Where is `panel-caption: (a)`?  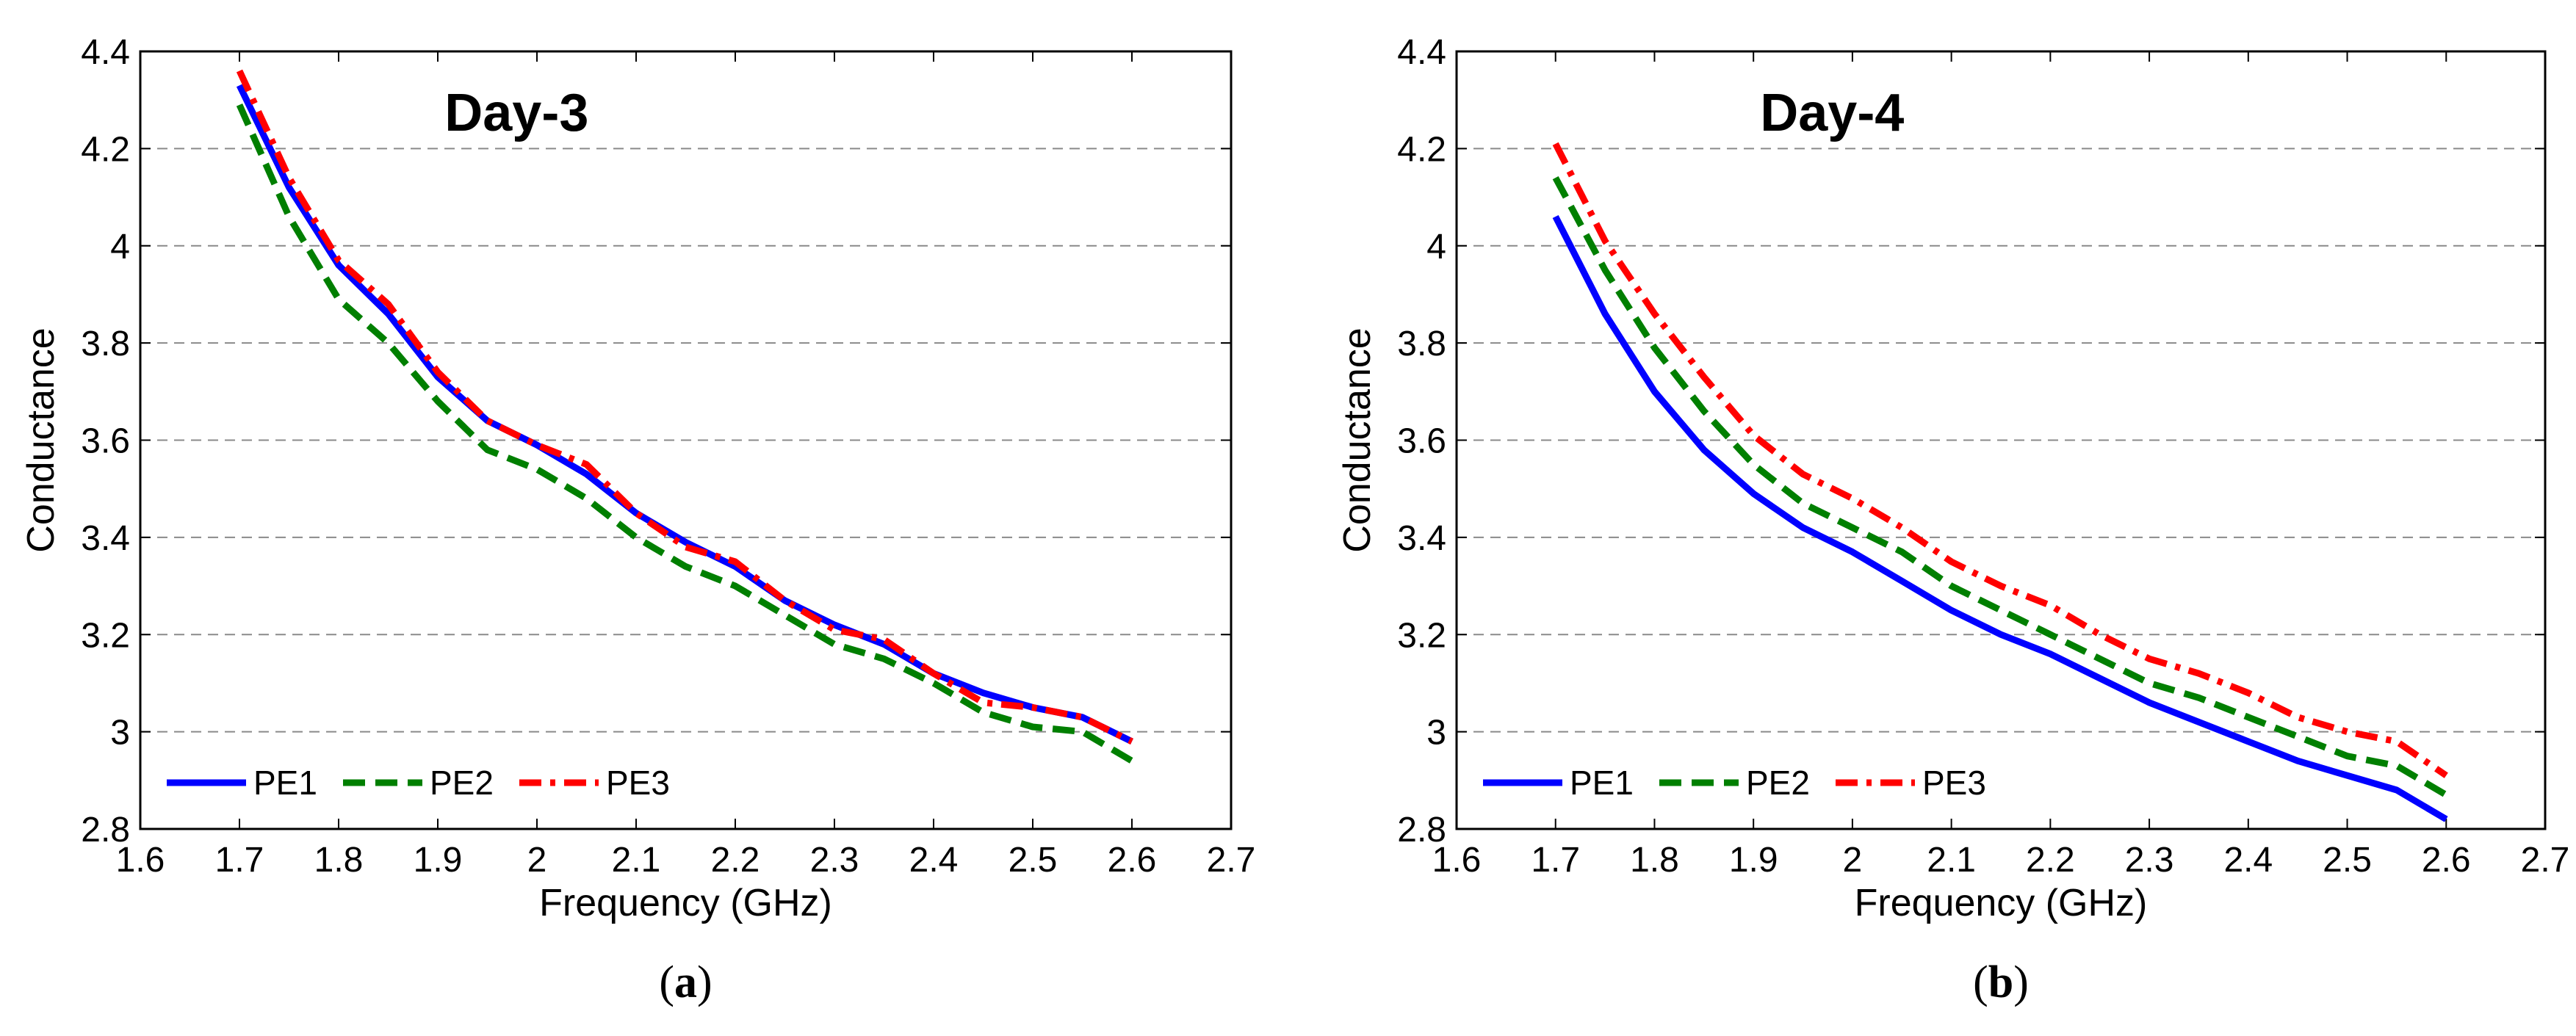 panel-caption: (a) is located at coordinates (685, 982).